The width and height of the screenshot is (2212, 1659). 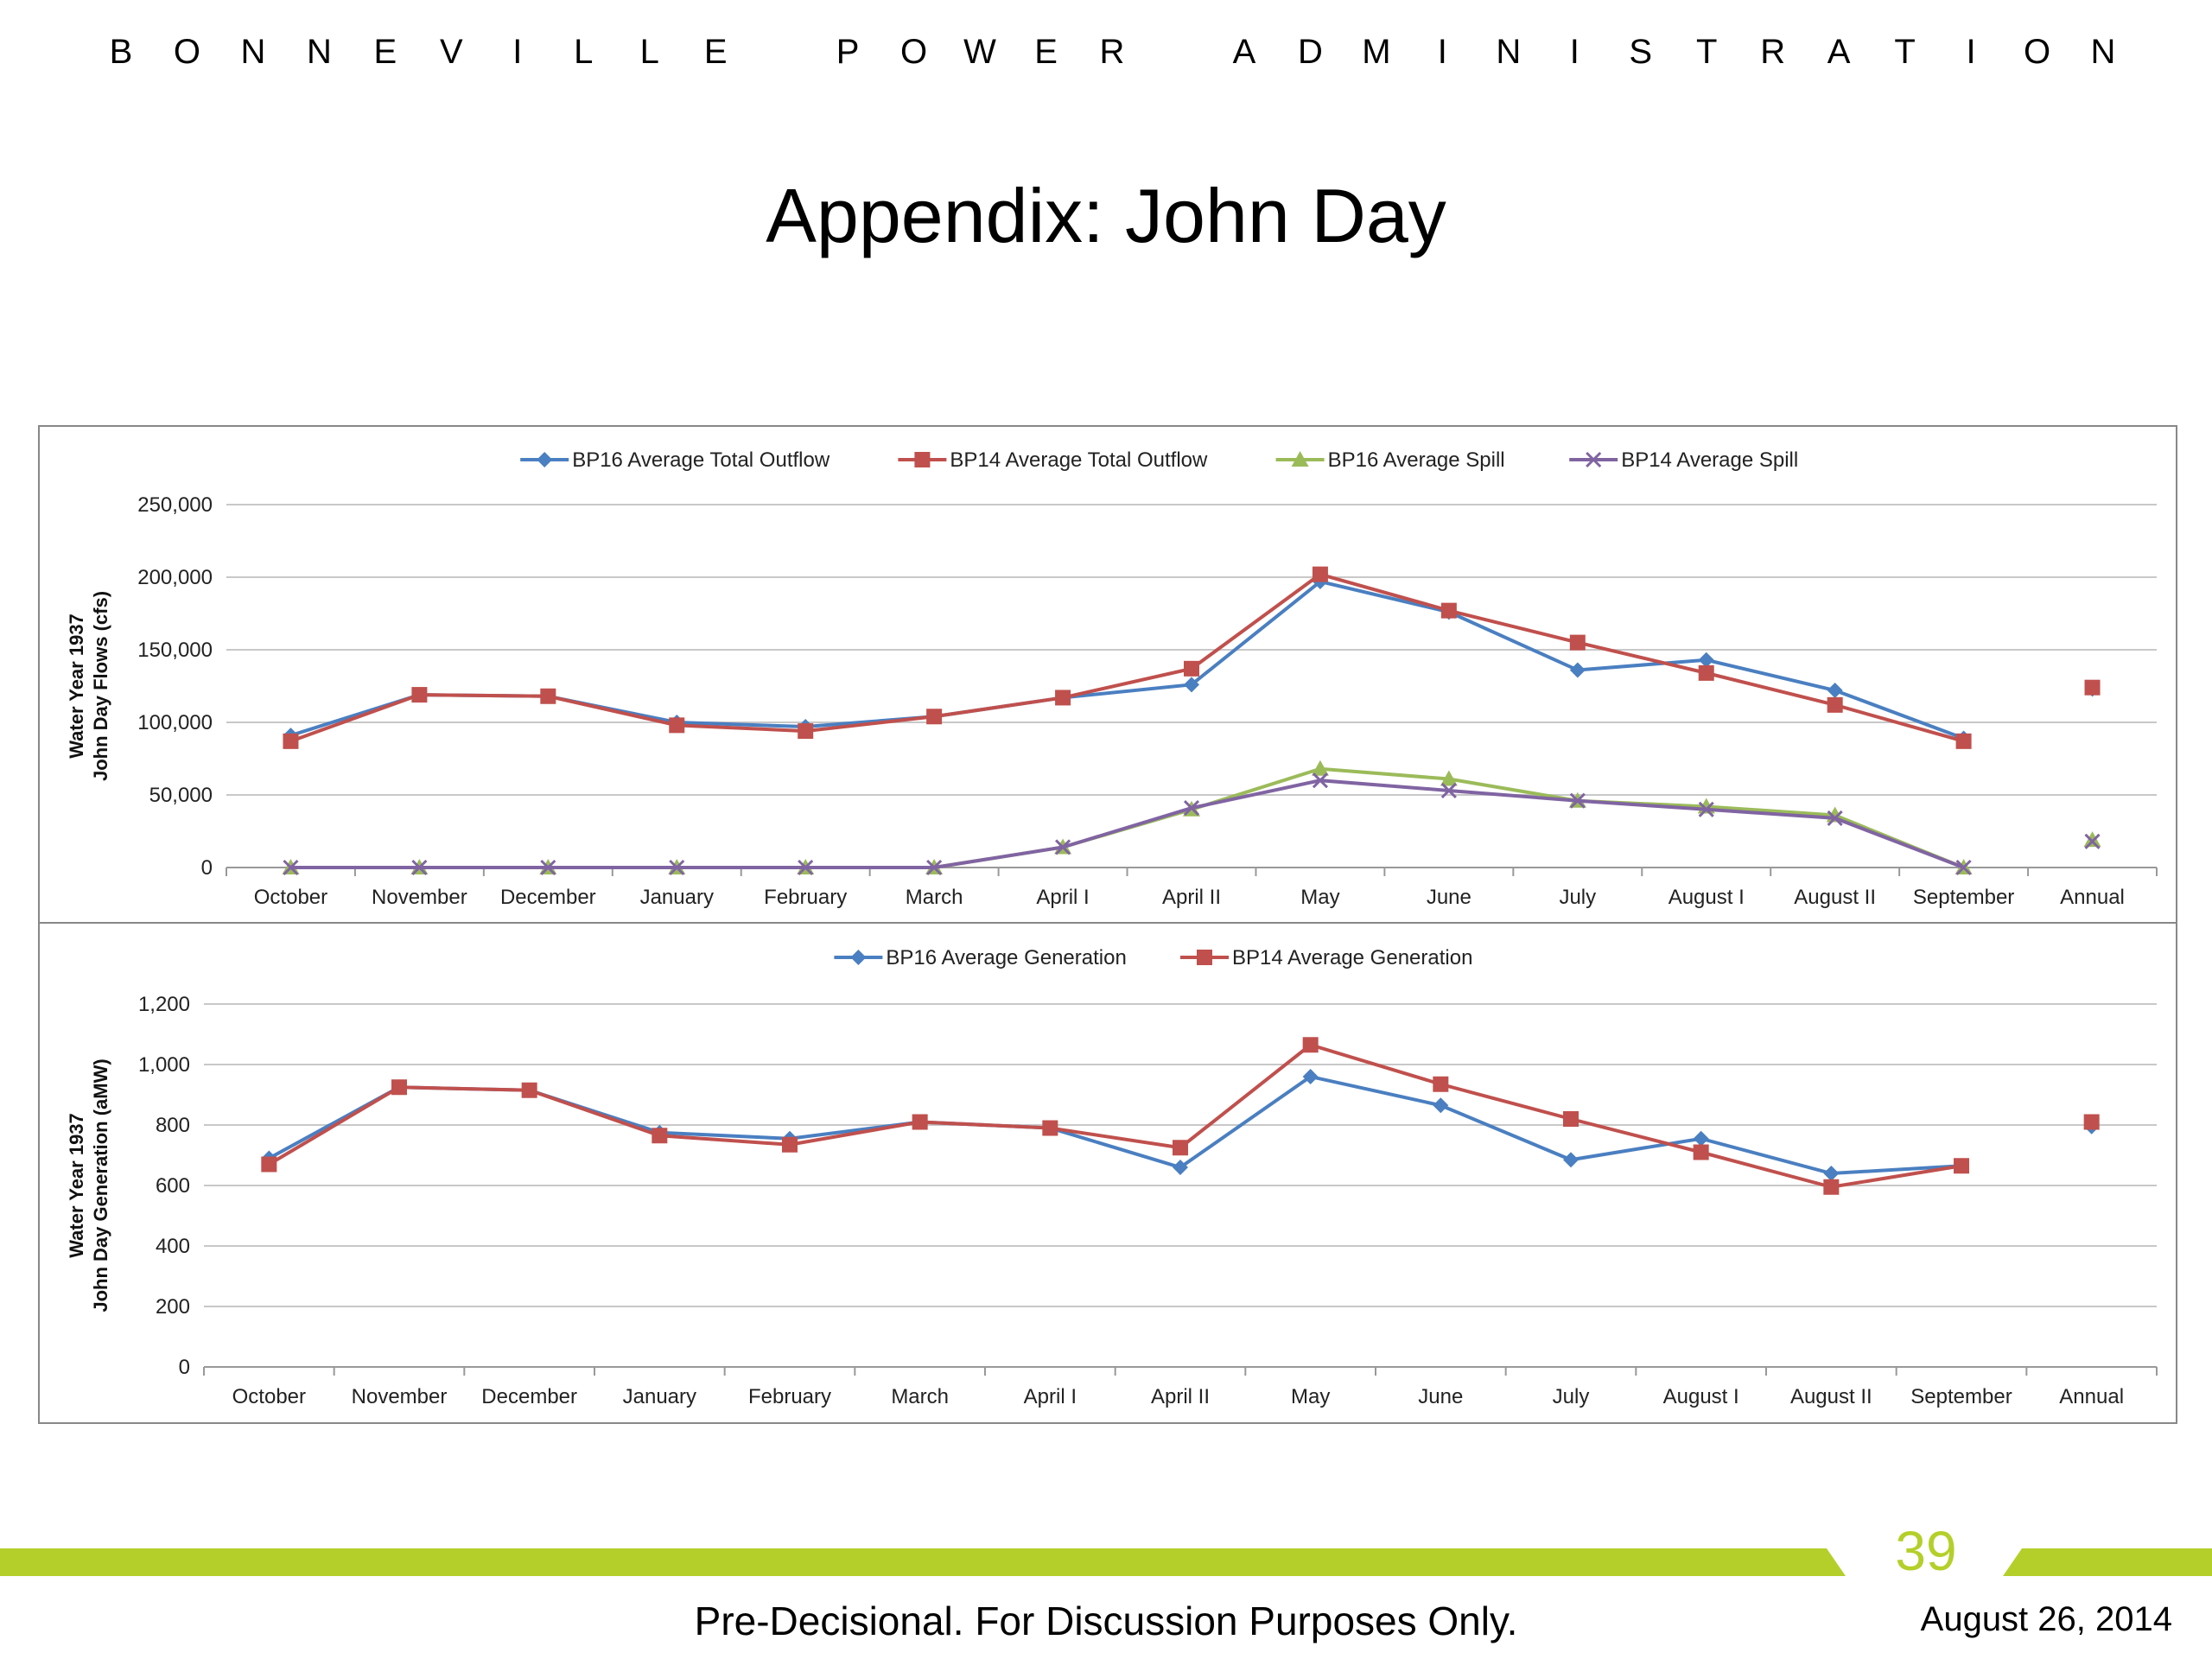 I want to click on org-letter: O, so click(x=913, y=52).